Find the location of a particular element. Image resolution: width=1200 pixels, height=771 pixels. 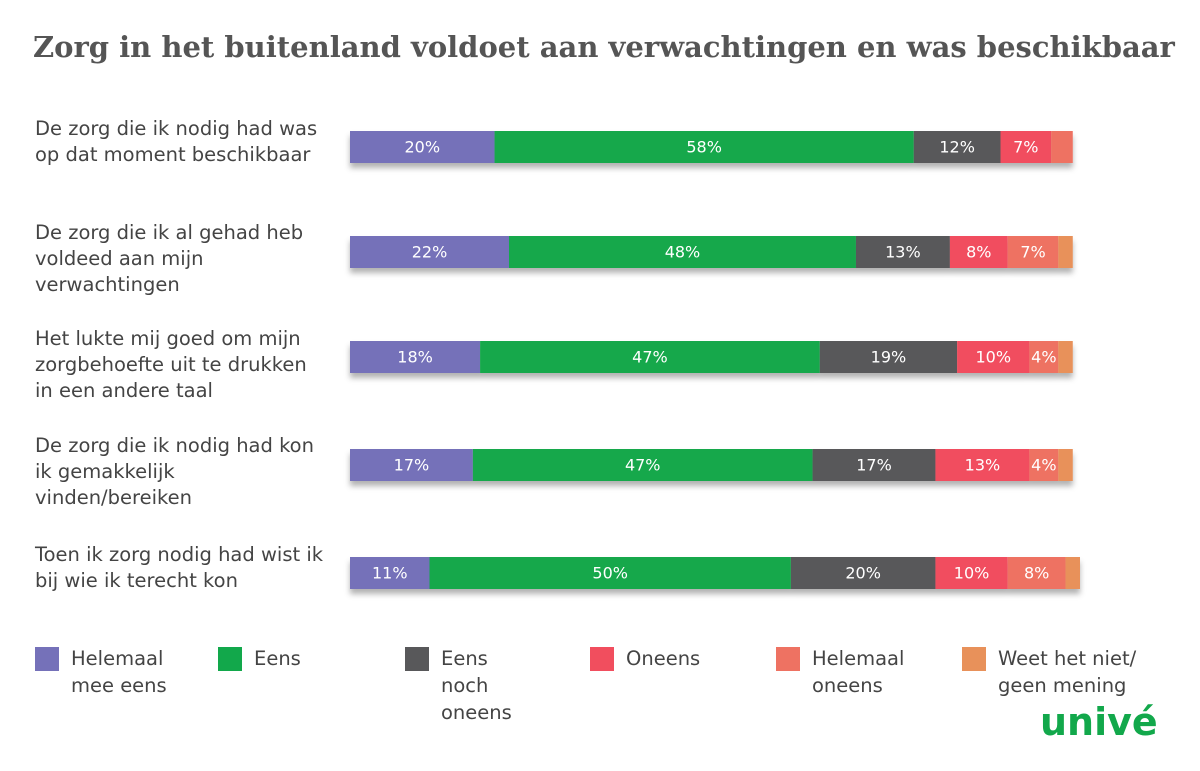

data-label: 22% is located at coordinates (430, 252).